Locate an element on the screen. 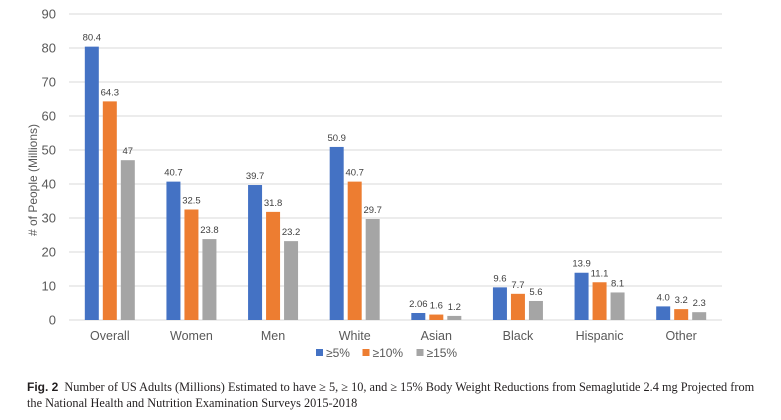  data-label: 2.06 is located at coordinates (418, 304).